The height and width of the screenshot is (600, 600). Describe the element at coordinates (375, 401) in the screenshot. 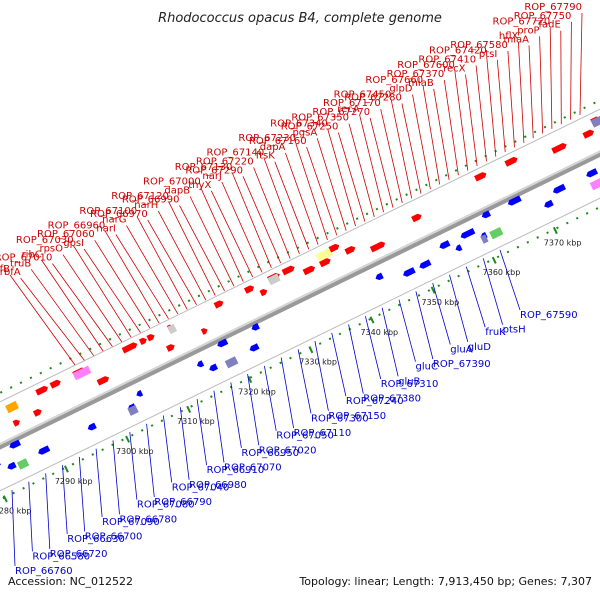

I see `bottom-gene-label: ROP_67240` at that location.